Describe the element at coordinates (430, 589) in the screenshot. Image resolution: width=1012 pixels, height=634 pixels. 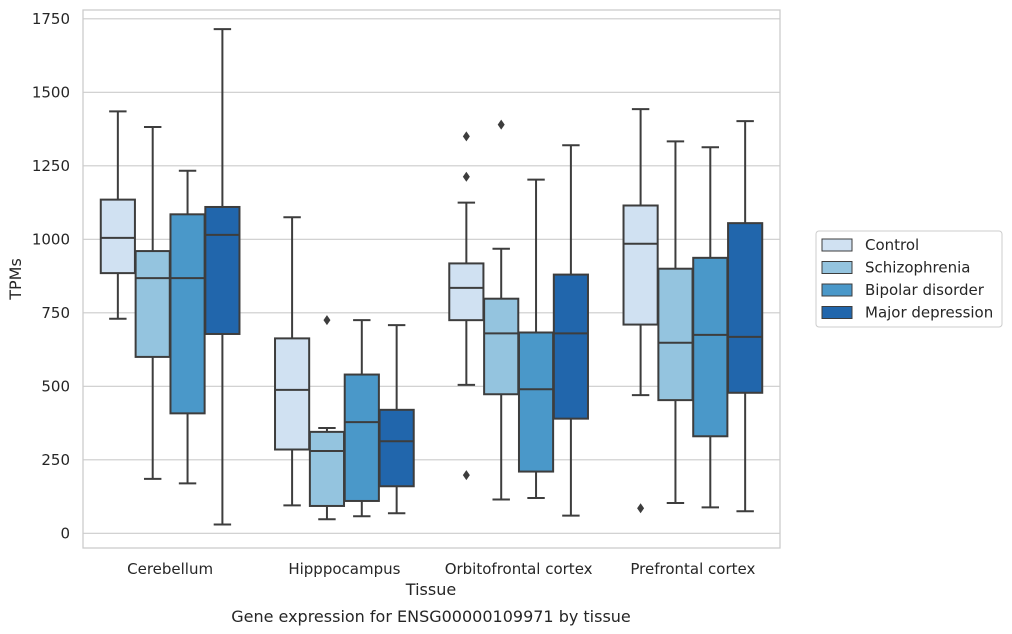
I see `x-axis-label: Tissue` at that location.